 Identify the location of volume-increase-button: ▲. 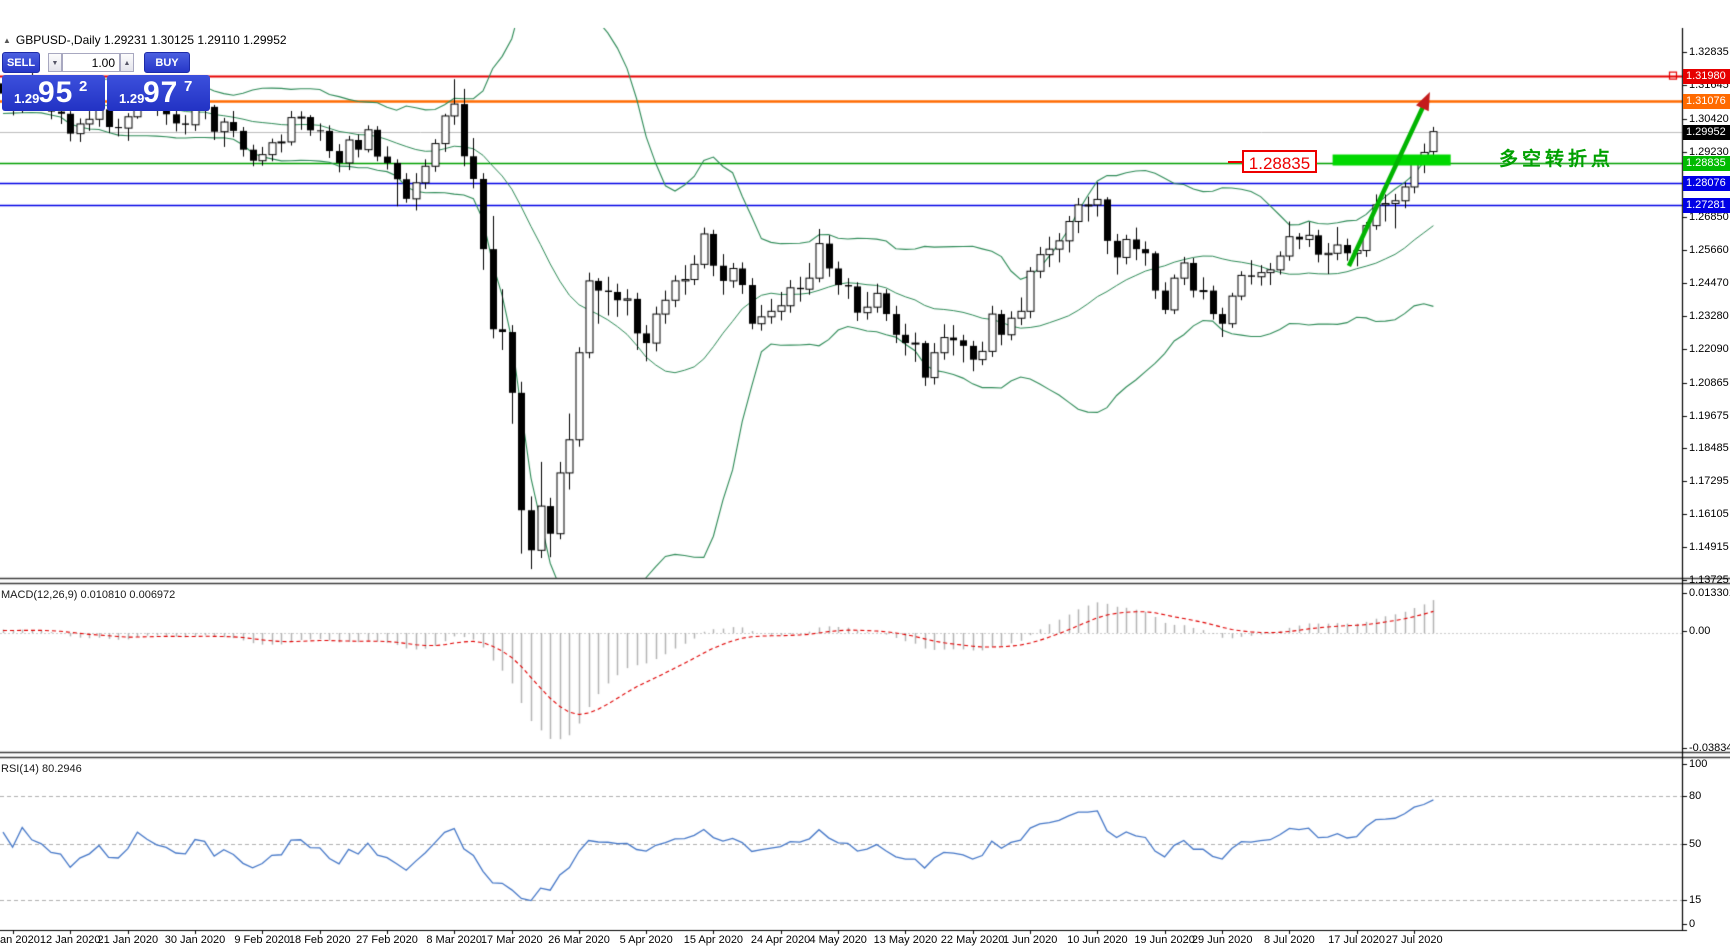
(127, 62).